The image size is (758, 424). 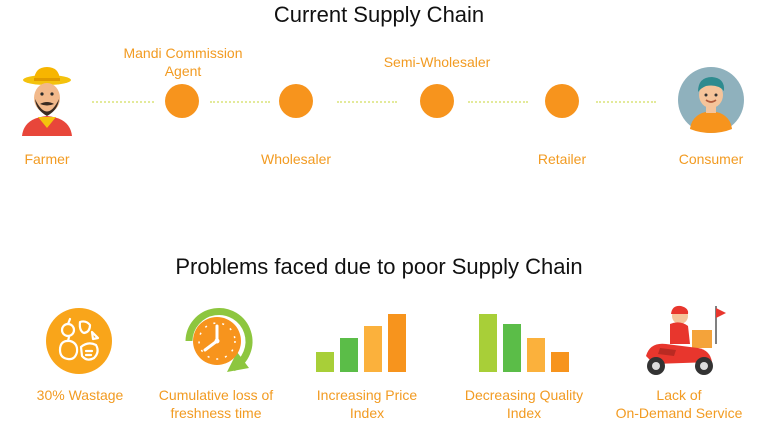 I want to click on chain-node-retailer, so click(x=562, y=101).